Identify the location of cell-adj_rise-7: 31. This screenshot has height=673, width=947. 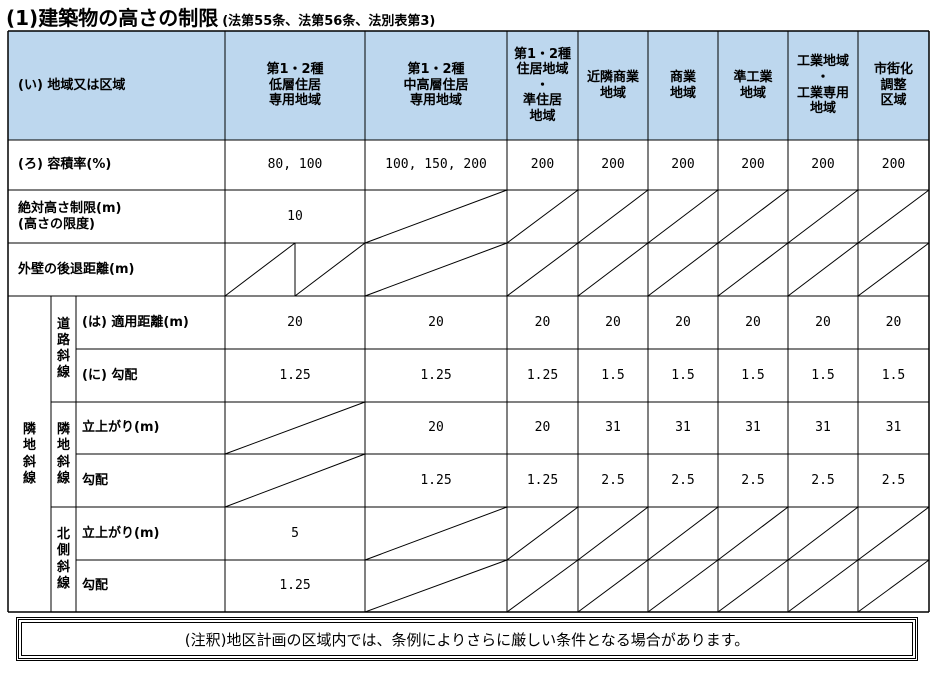
(893, 428).